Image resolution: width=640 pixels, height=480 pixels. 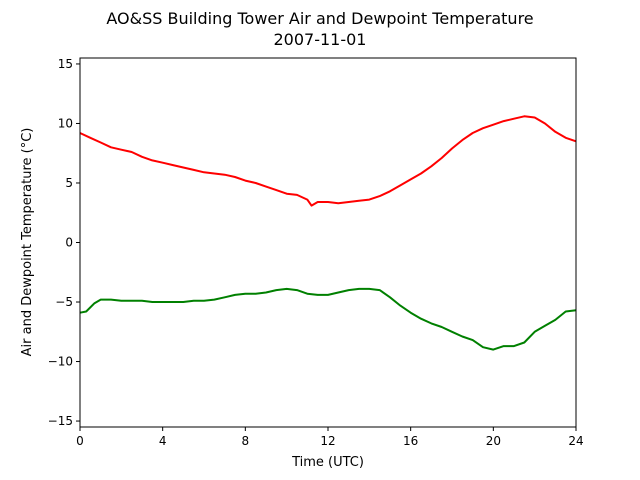 What do you see at coordinates (64, 302) in the screenshot?
I see `y-tick-label: −5` at bounding box center [64, 302].